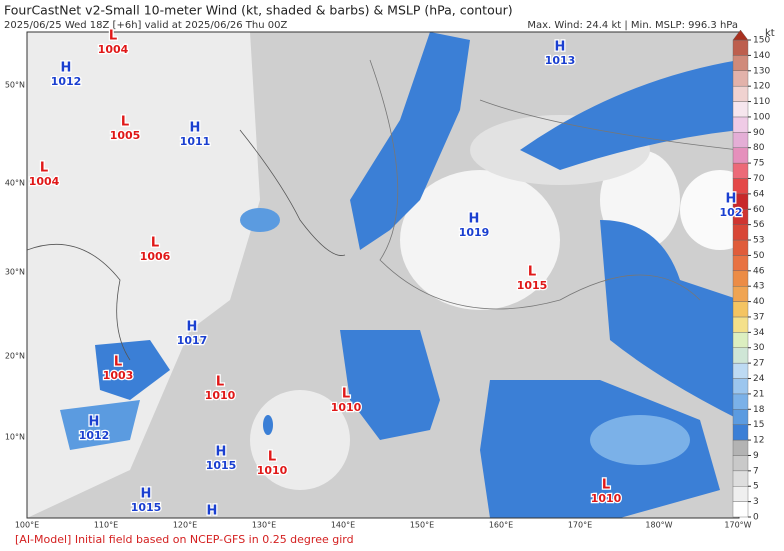 Image resolution: width=784 pixels, height=551 pixels. What do you see at coordinates (66, 81) in the screenshot?
I see `center-pressure: 1012` at bounding box center [66, 81].